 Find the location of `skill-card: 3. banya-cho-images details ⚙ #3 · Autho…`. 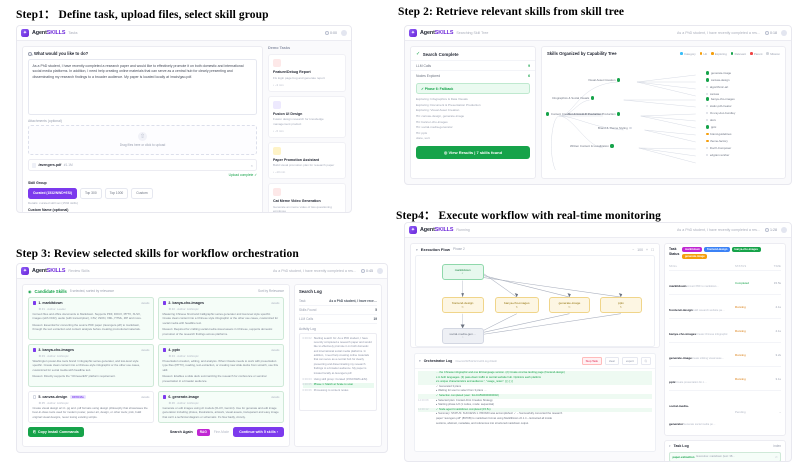

skill-card: 3. banya-cho-images details ⚙ #3 · Autho… is located at coordinates (91, 366).